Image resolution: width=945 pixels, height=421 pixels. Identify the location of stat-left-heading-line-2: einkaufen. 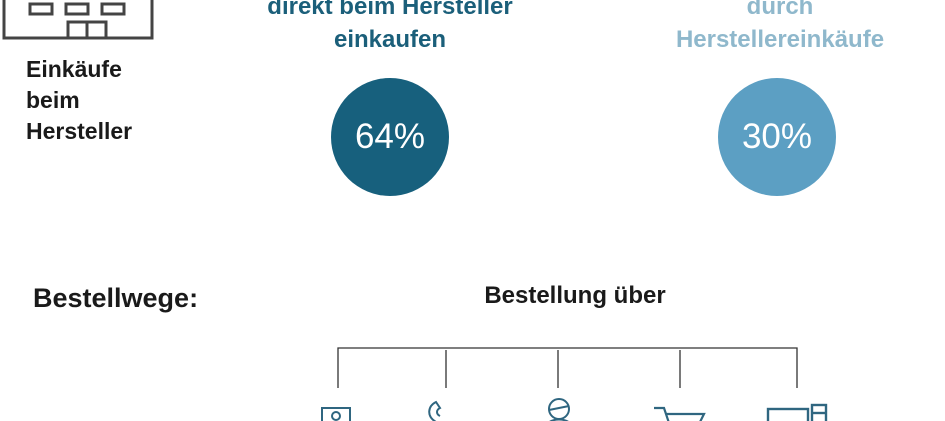
(390, 39).